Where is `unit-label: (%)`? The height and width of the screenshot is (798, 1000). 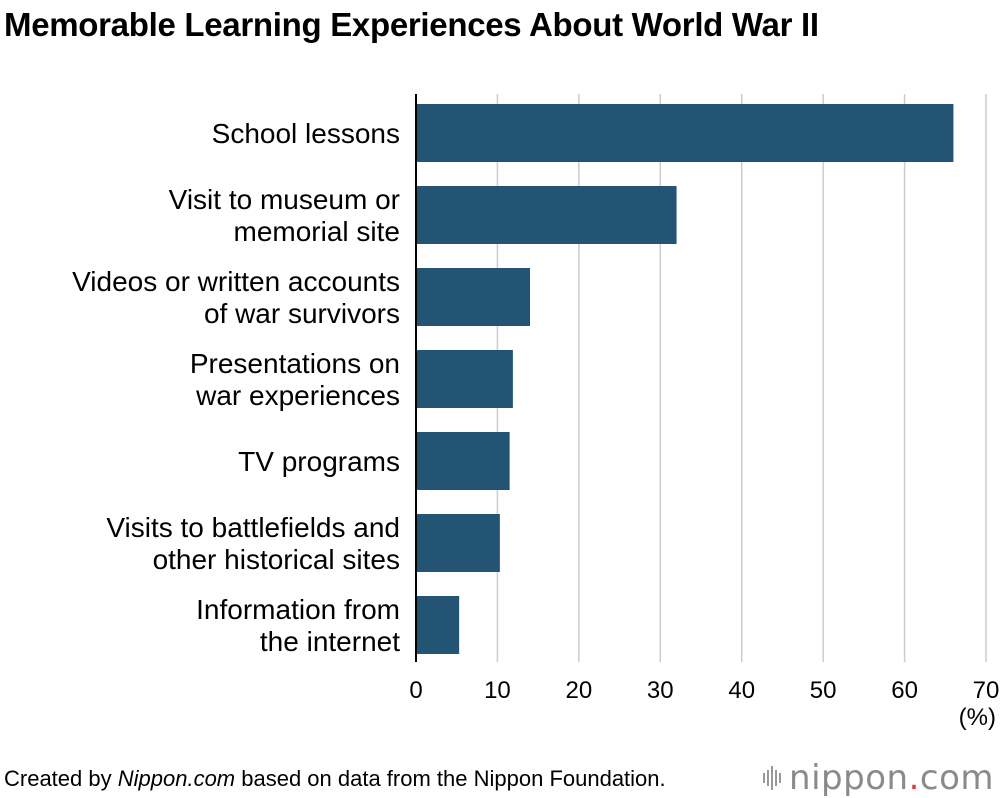
unit-label: (%) is located at coordinates (977, 717).